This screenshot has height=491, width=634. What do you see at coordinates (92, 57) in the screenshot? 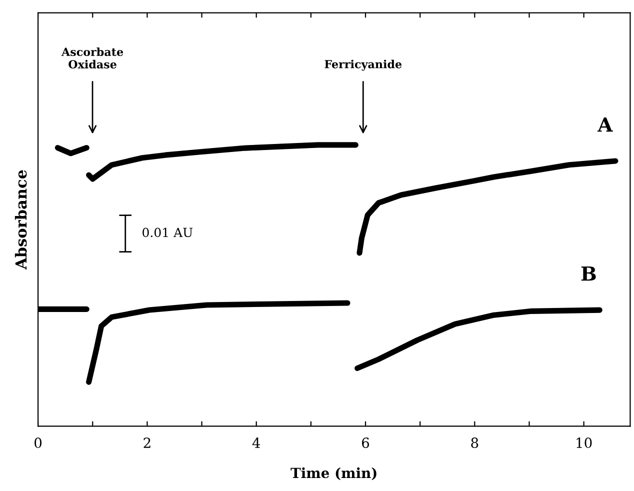
I see `text: Ascorbate Oxidase` at bounding box center [92, 57].